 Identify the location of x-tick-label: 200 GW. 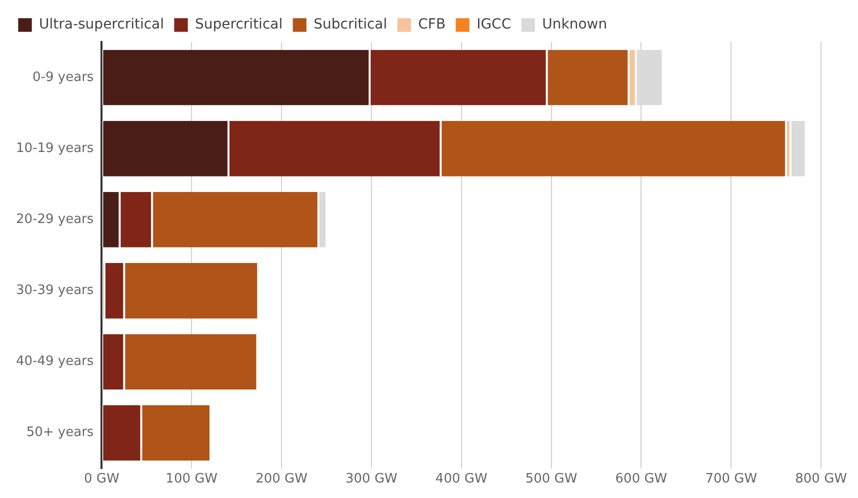
(282, 479).